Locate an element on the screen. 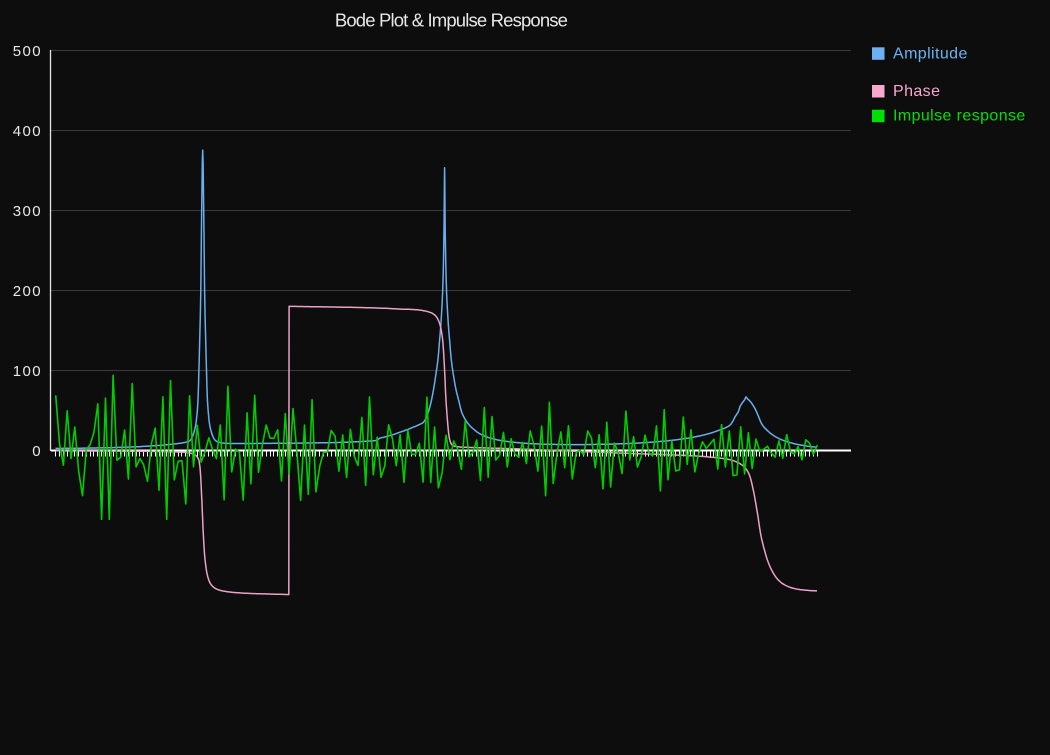 The image size is (1050, 755). svg-text: Impulse response is located at coordinates (959, 116).